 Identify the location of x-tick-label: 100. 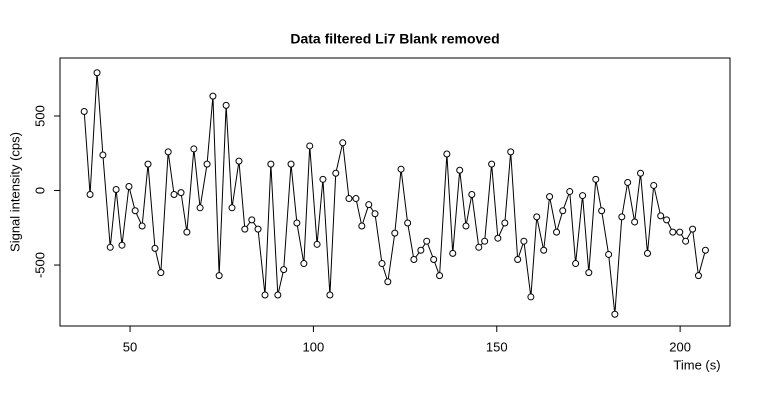
(314, 346).